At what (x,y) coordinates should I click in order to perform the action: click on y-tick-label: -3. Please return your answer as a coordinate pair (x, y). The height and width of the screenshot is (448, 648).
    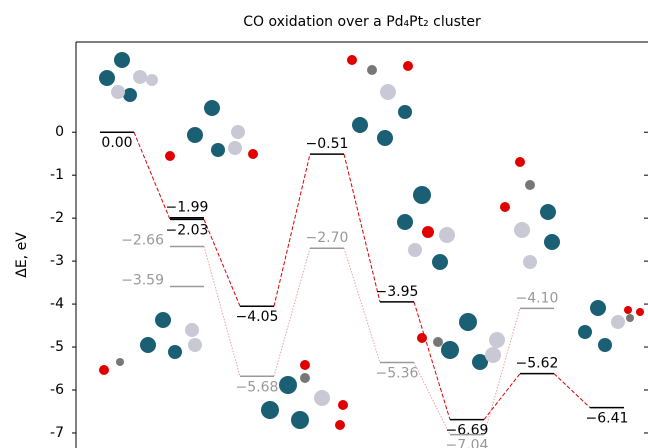
    Looking at the image, I should click on (57, 261).